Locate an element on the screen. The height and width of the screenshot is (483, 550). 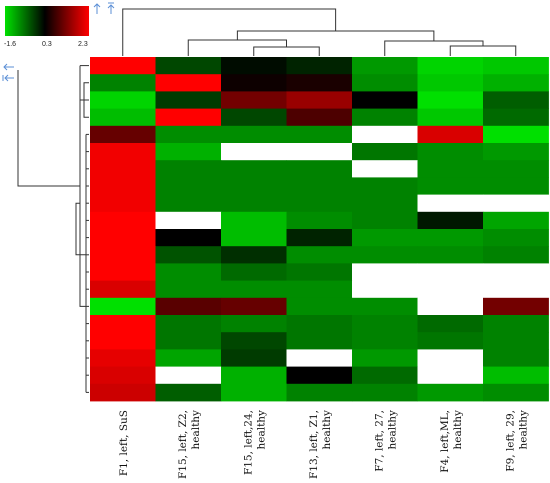
color-scale-legend: -1.6 0.3 2.3 is located at coordinates (46, 27).